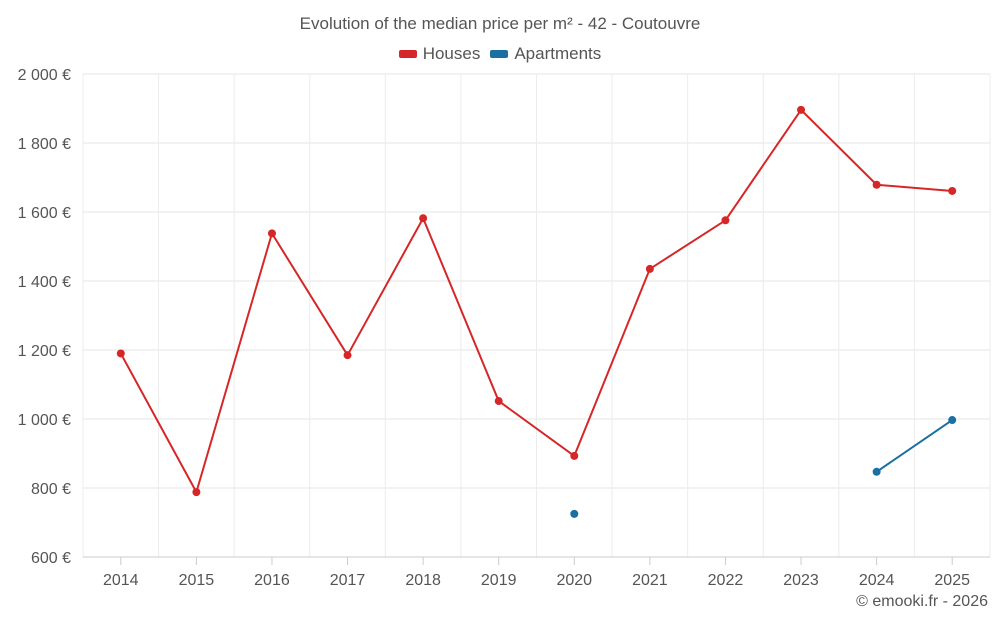 The width and height of the screenshot is (1000, 625). What do you see at coordinates (499, 580) in the screenshot?
I see `x-tick-label: 2019` at bounding box center [499, 580].